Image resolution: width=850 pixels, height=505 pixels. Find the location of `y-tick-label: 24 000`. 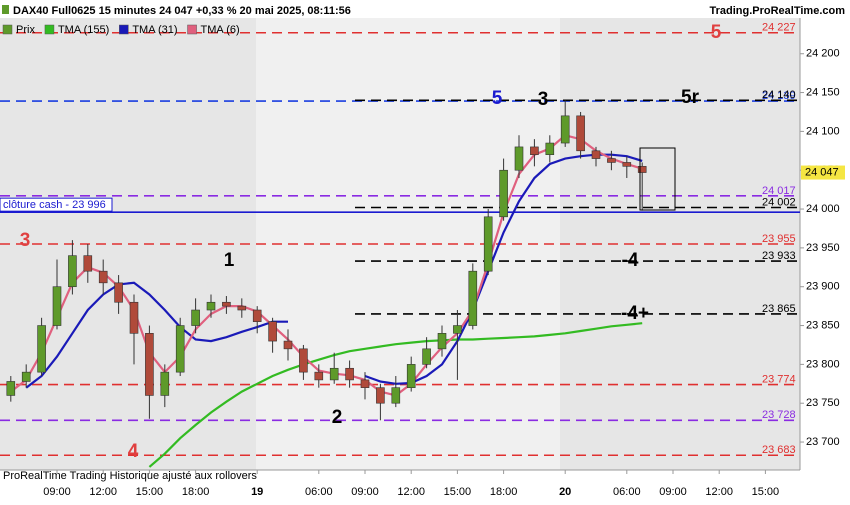

y-tick-label: 24 000 is located at coordinates (823, 209).